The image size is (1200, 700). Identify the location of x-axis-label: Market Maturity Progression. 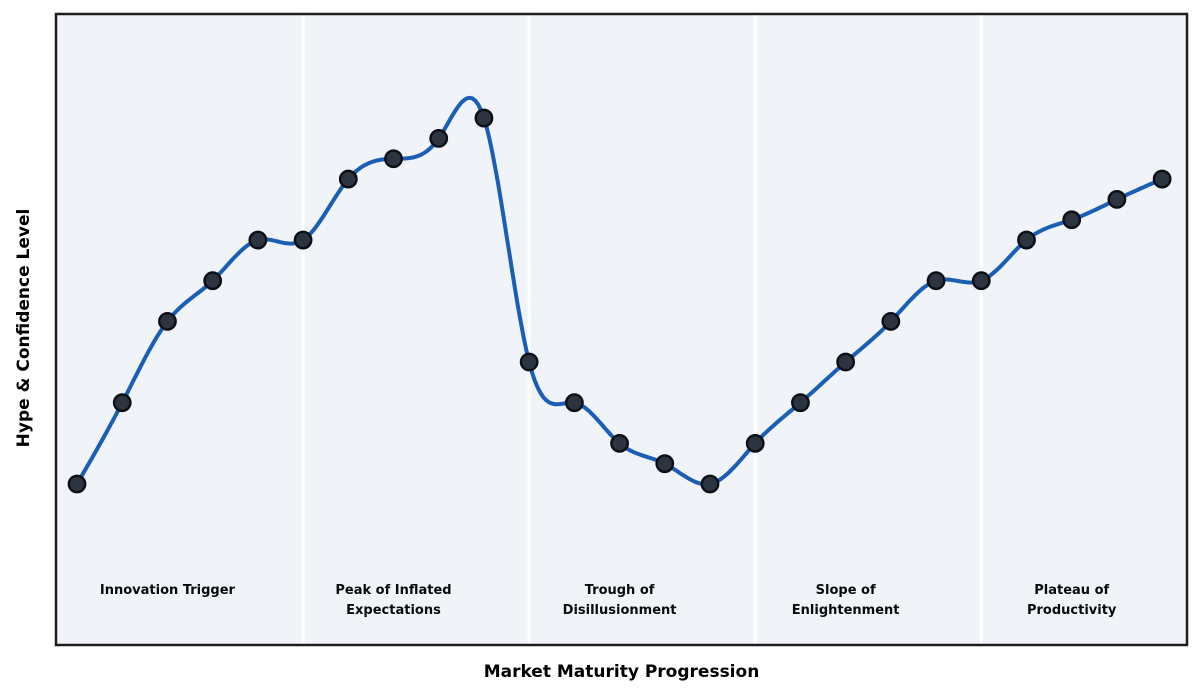
(621, 672).